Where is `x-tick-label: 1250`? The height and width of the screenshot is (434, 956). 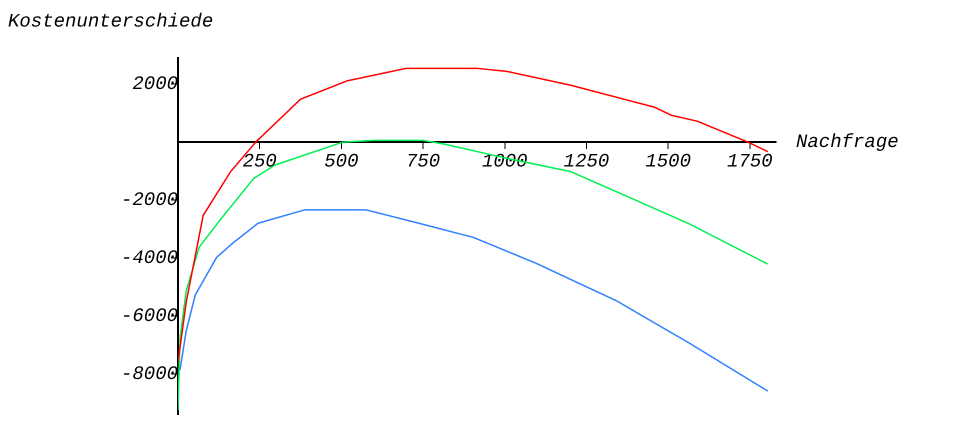
x-tick-label: 1250 is located at coordinates (587, 161).